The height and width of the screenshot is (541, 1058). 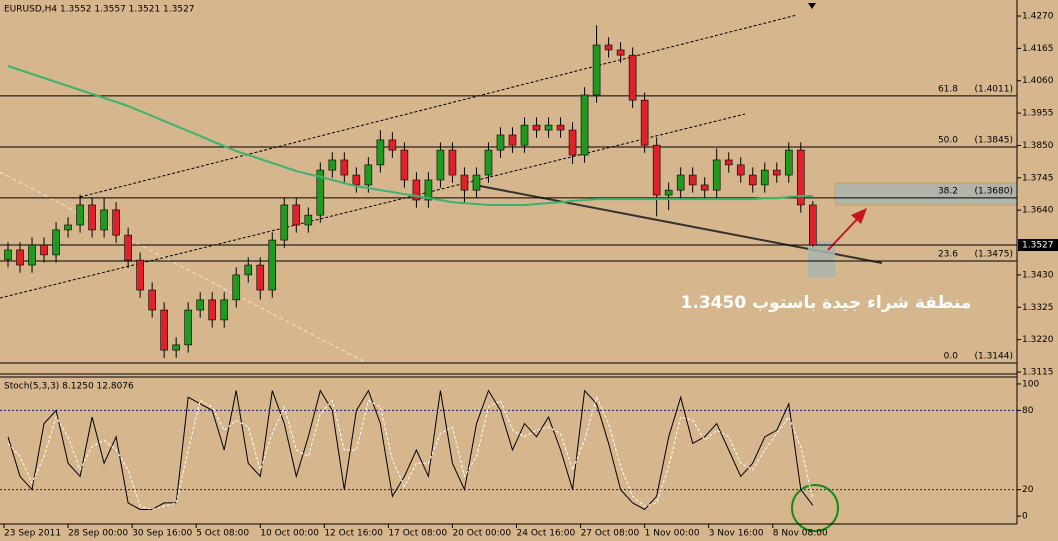 What do you see at coordinates (162, 534) in the screenshot?
I see `x-tick-label: 30 Sep 16:00` at bounding box center [162, 534].